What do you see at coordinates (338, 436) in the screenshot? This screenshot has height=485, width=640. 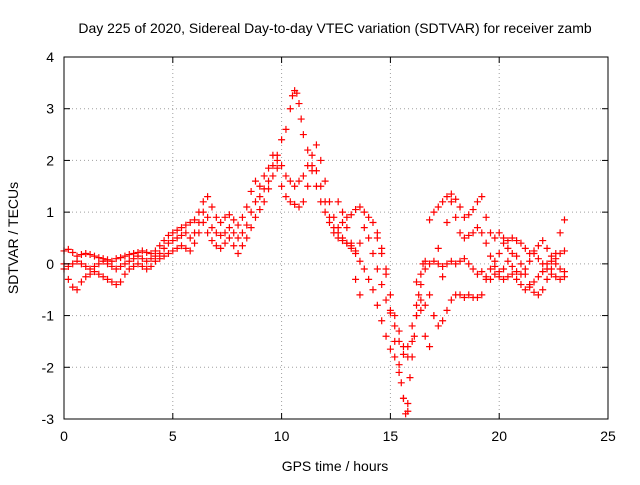 I see `x-tick-labels: 0 5 10 15 20 25` at bounding box center [338, 436].